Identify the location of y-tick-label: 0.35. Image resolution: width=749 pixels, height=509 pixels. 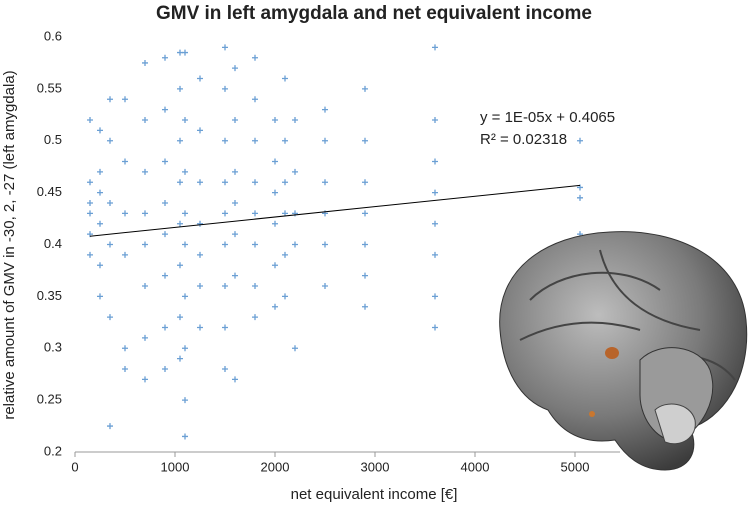
(49, 295).